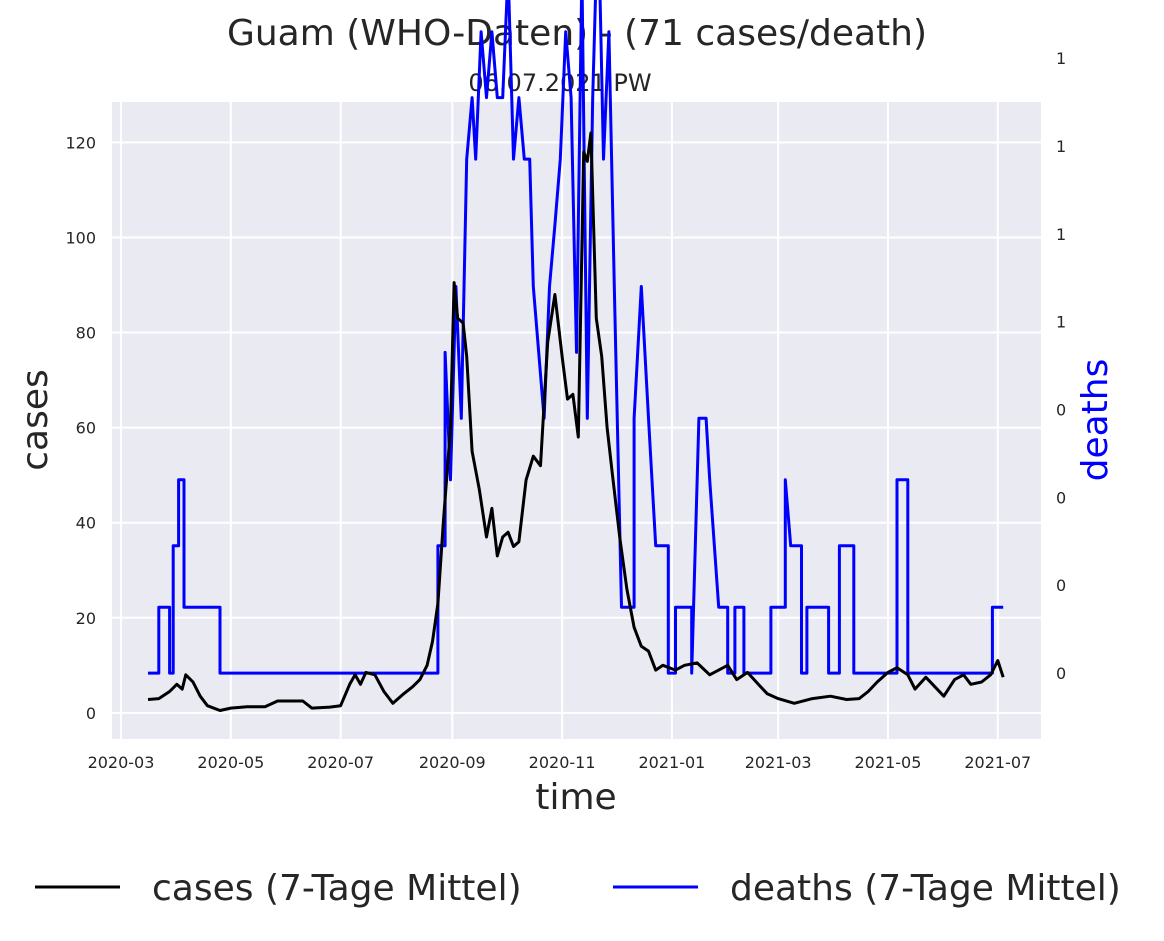  I want to click on x-axis-label: time, so click(575, 797).